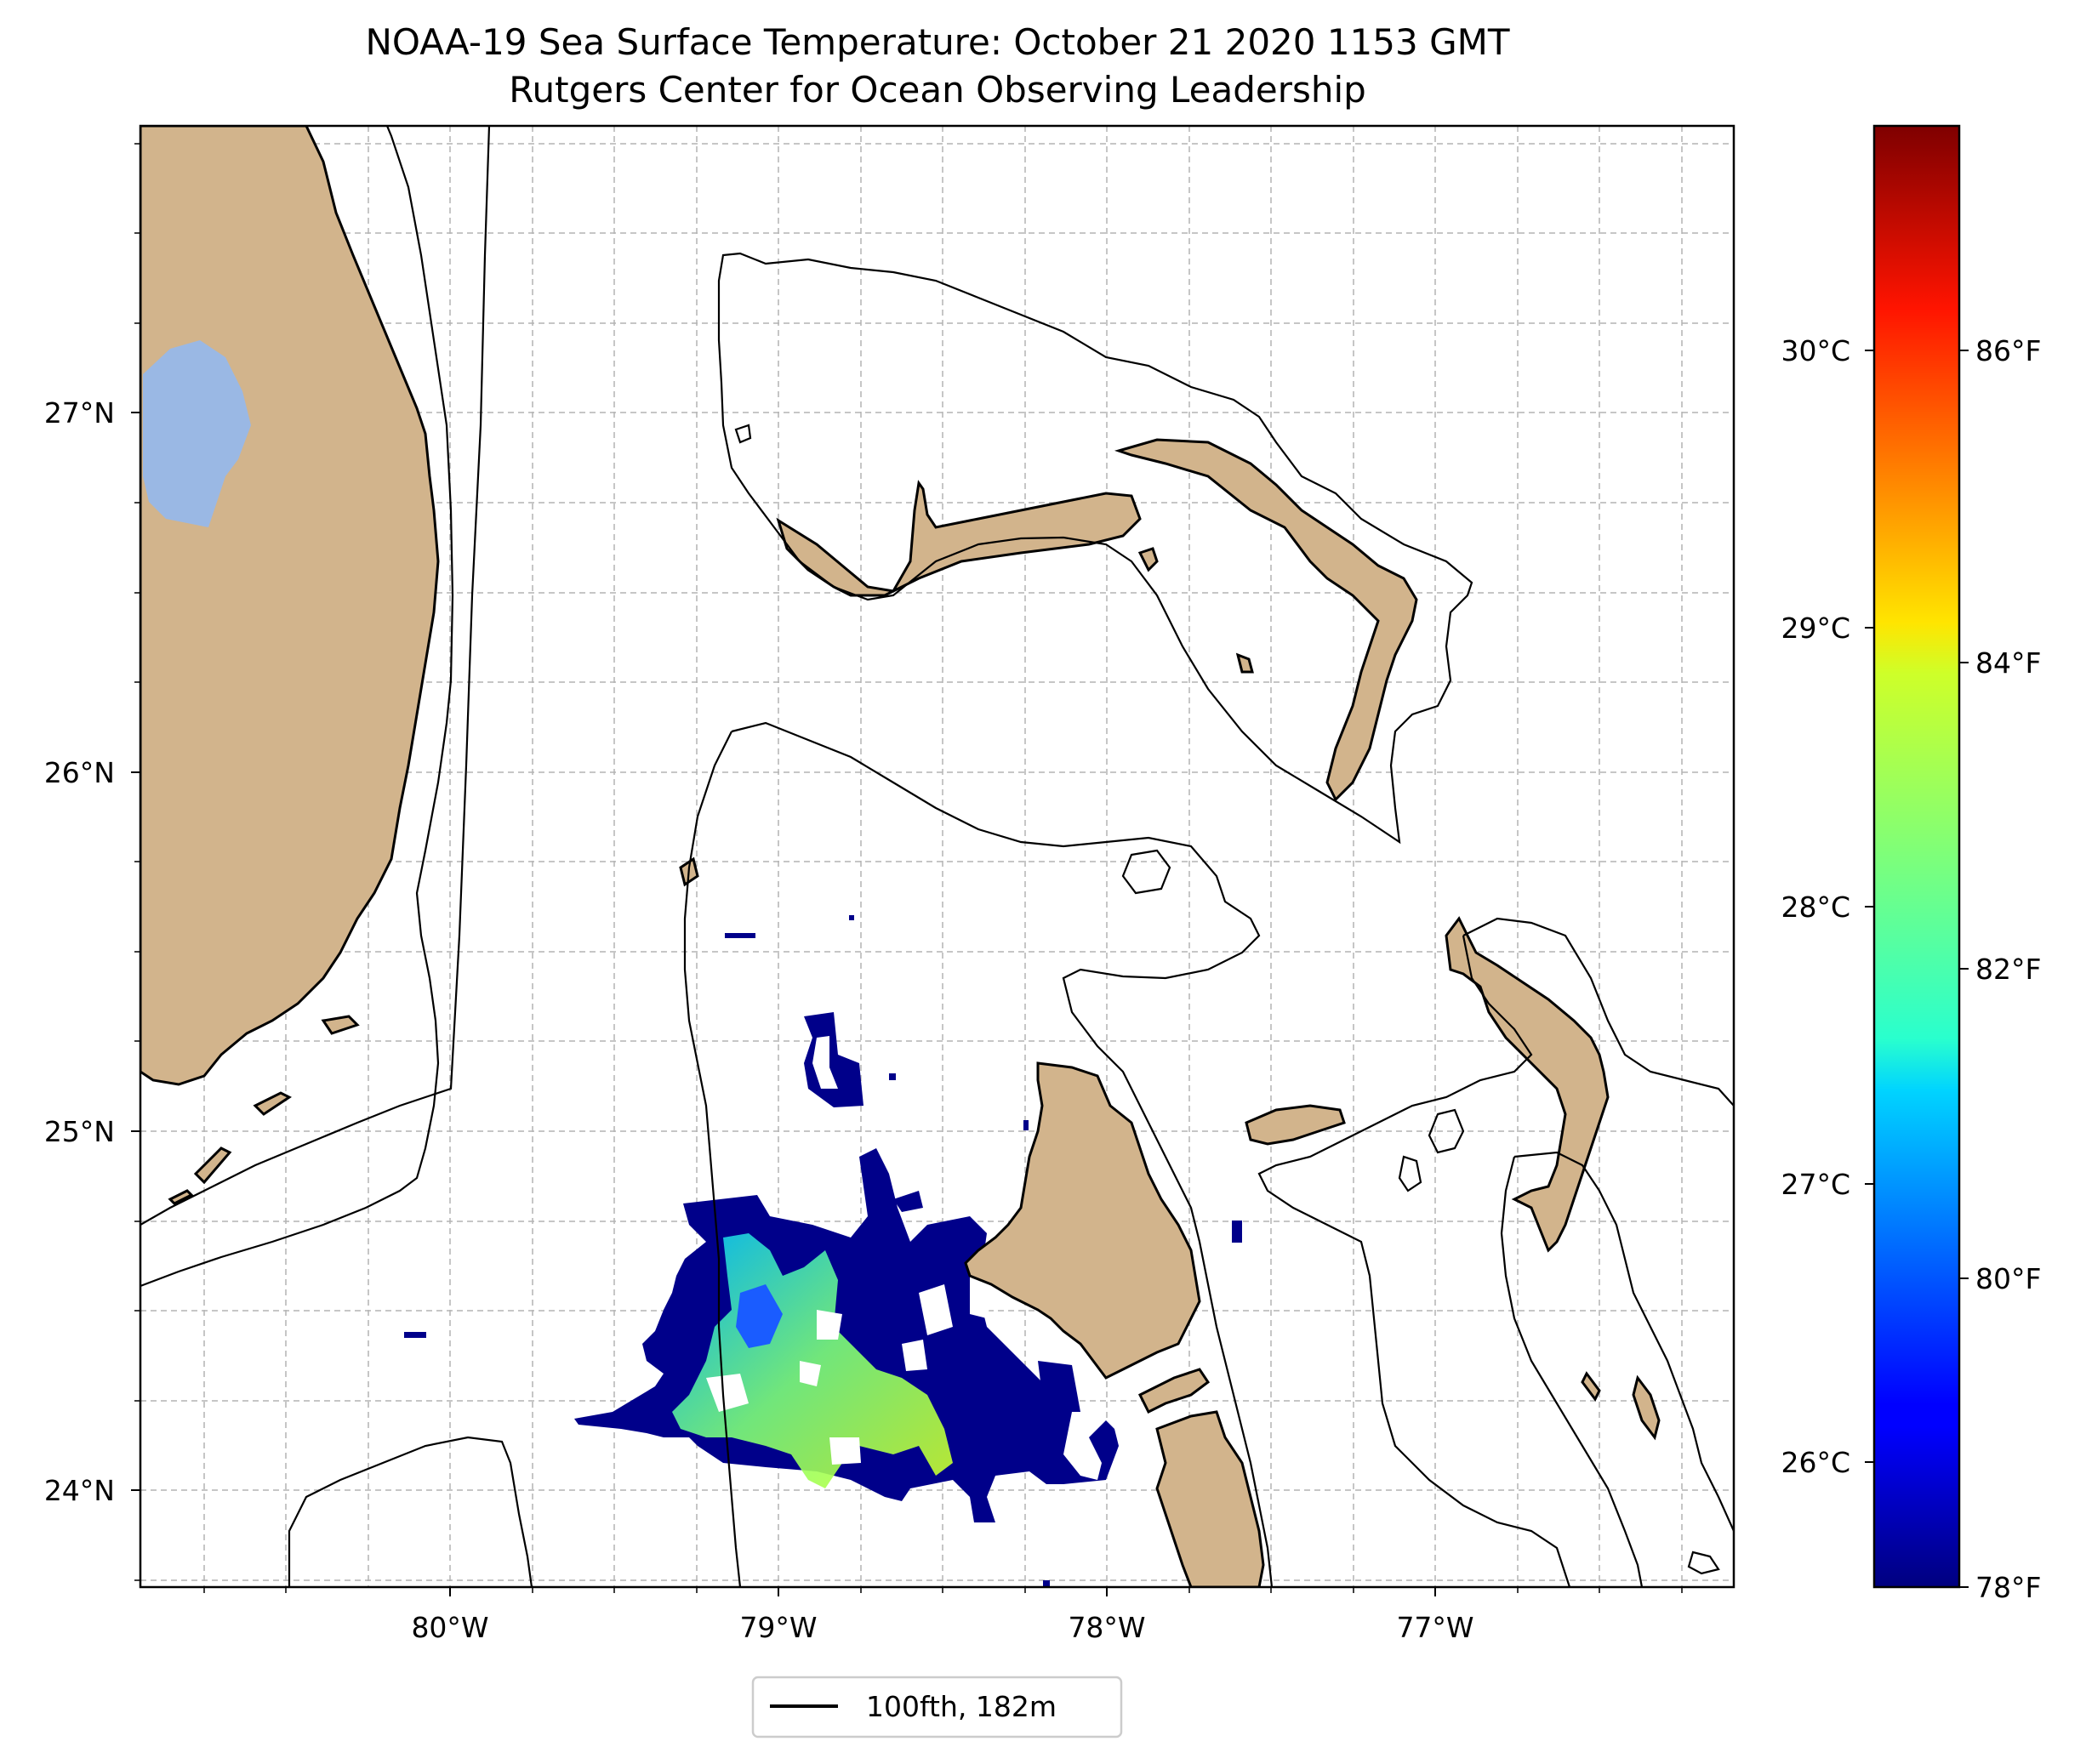 The image size is (2086, 1764). What do you see at coordinates (79, 1490) in the screenshot?
I see `lat-label-24: 24°N` at bounding box center [79, 1490].